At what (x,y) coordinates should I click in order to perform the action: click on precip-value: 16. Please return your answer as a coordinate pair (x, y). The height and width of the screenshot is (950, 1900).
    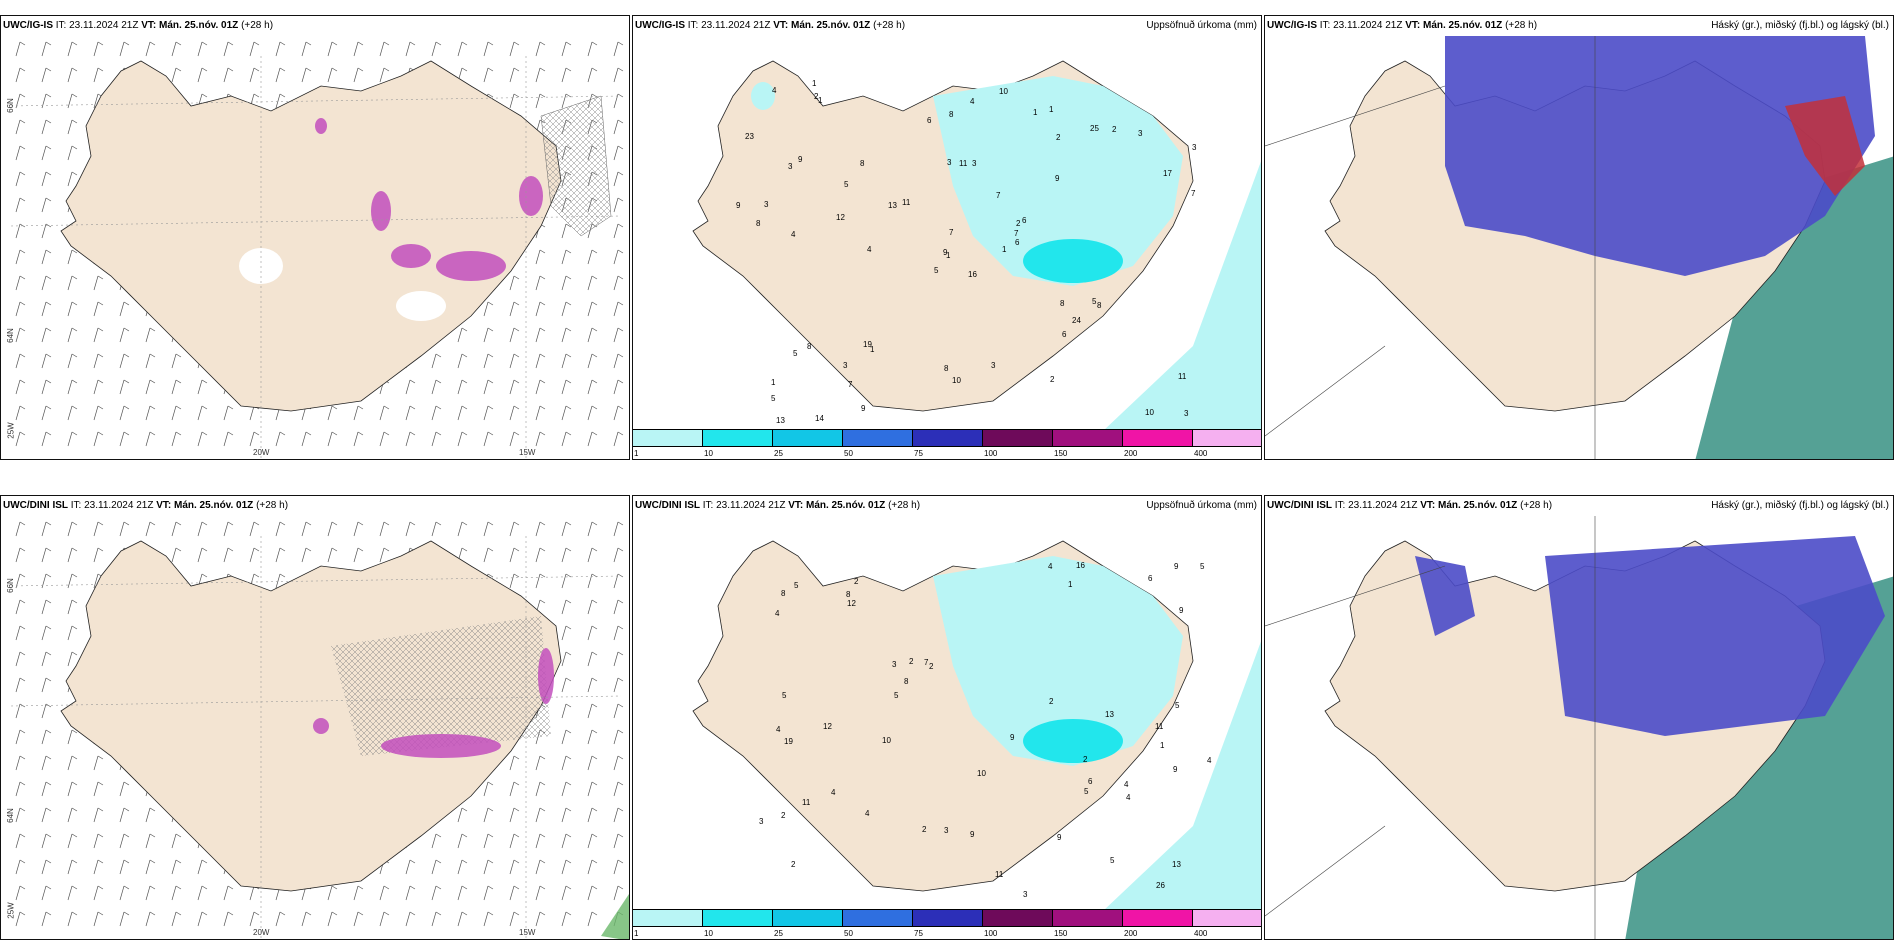
    Looking at the image, I should click on (972, 274).